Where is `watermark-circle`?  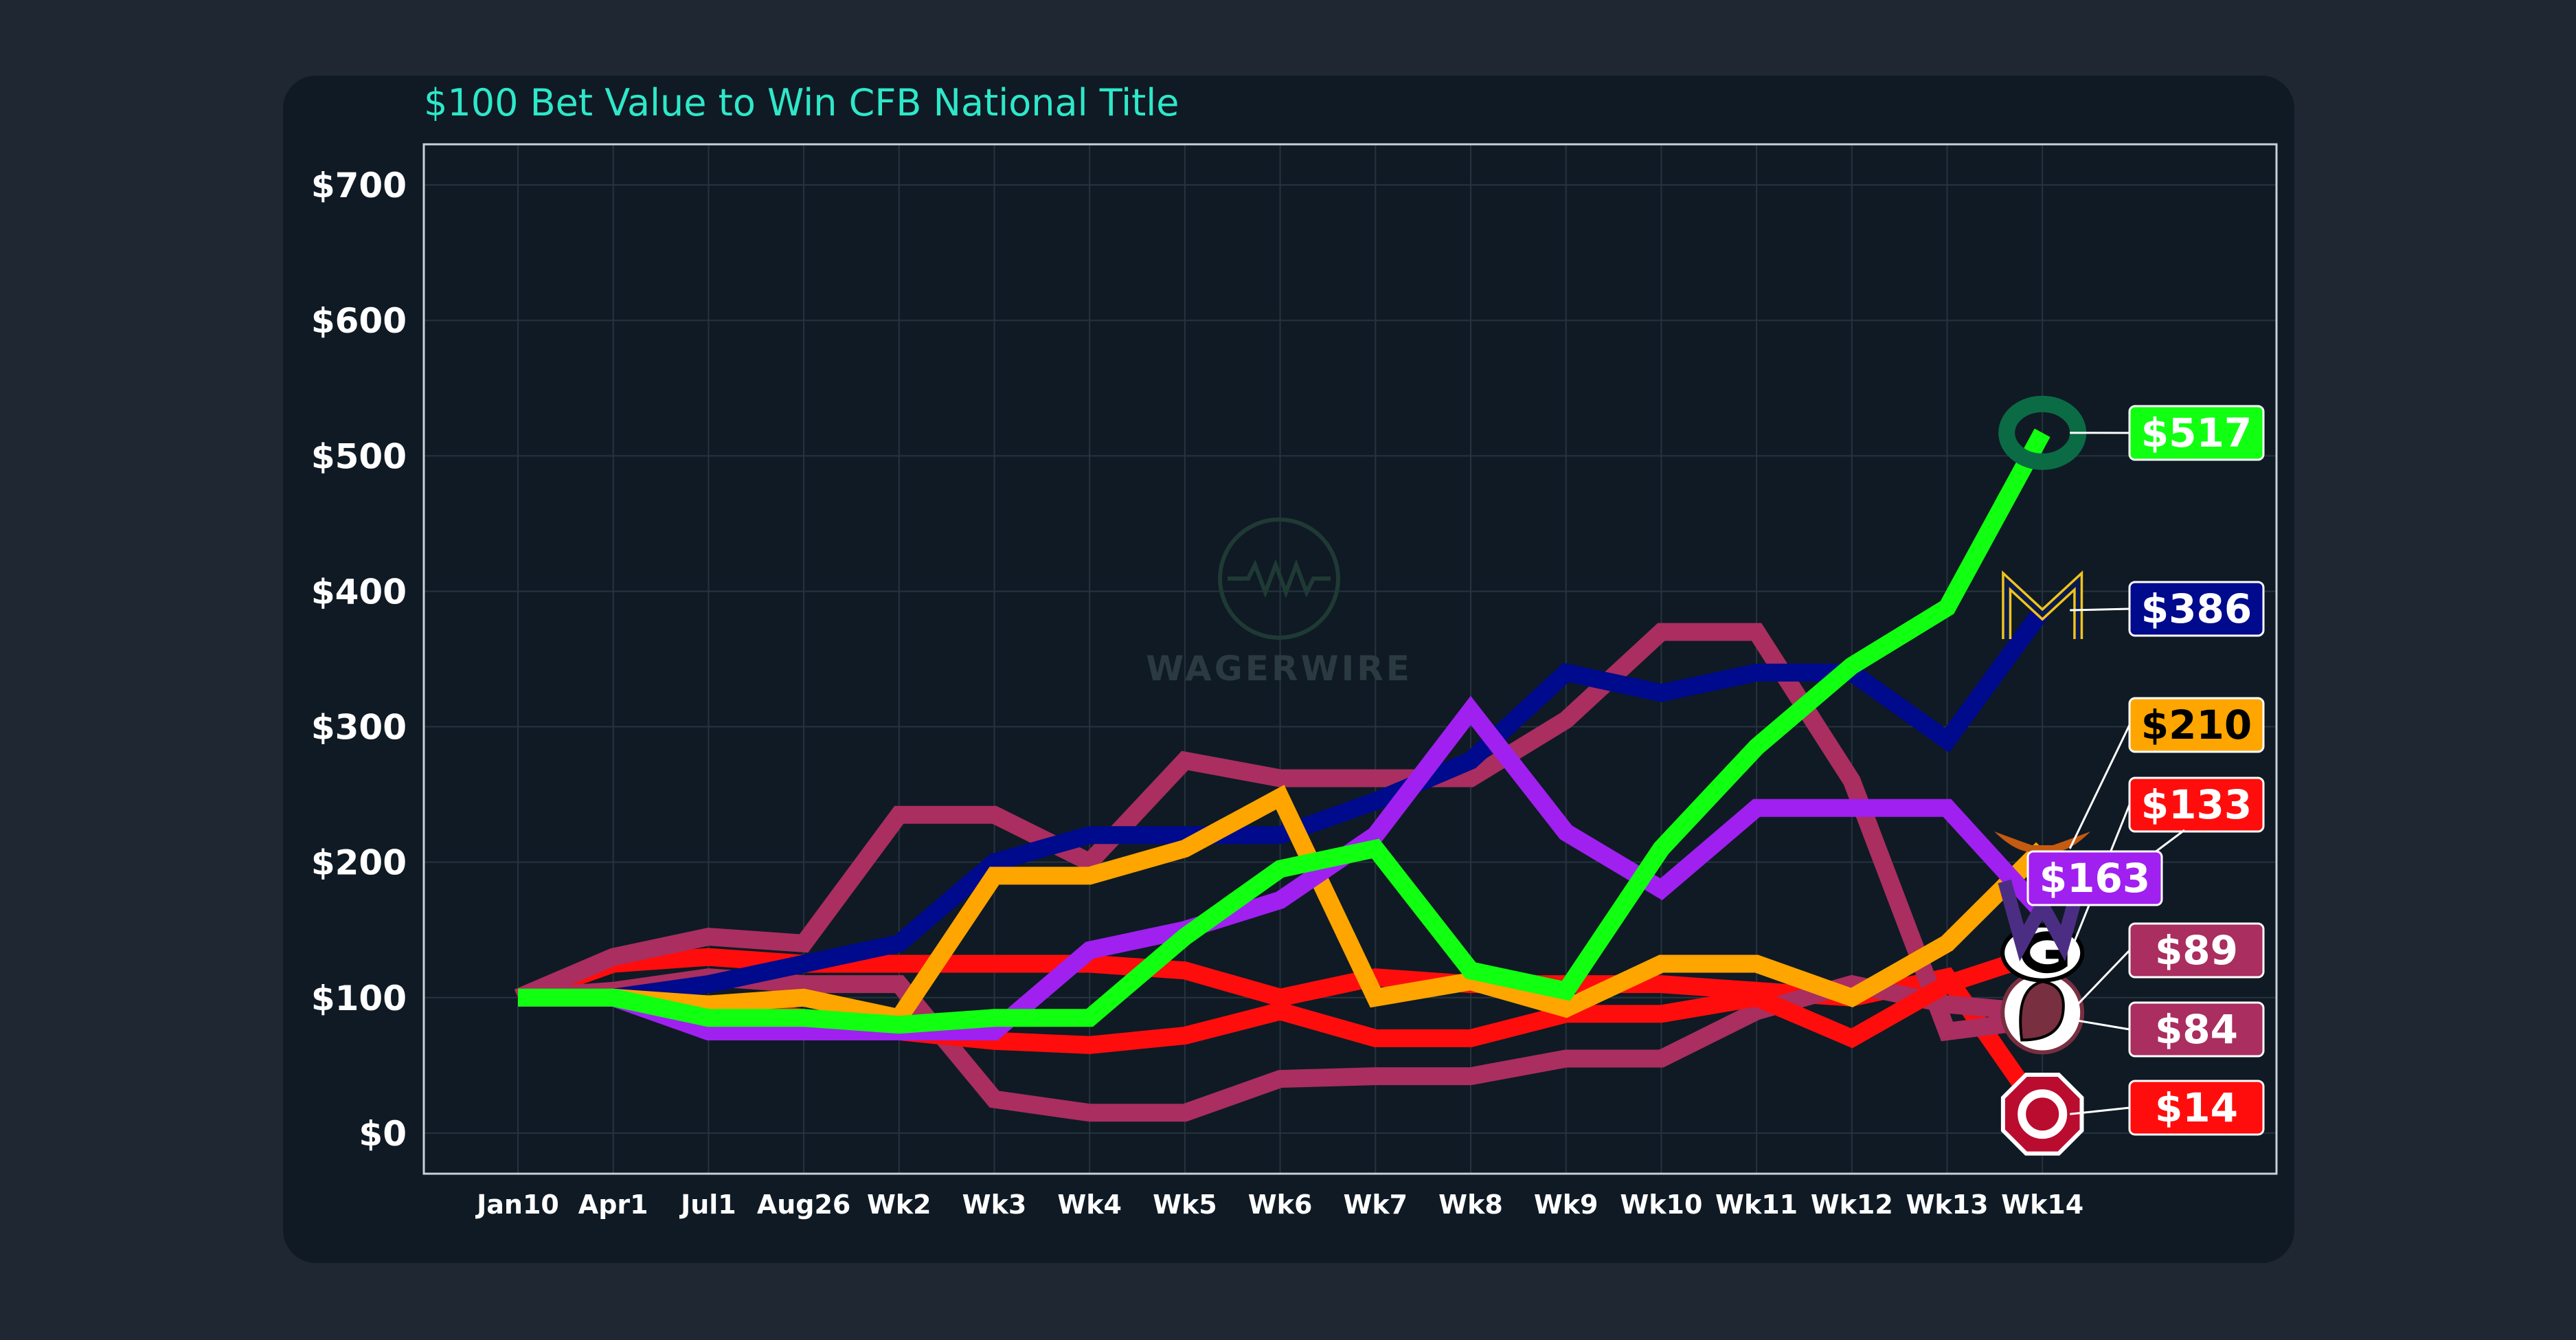 watermark-circle is located at coordinates (1279, 578).